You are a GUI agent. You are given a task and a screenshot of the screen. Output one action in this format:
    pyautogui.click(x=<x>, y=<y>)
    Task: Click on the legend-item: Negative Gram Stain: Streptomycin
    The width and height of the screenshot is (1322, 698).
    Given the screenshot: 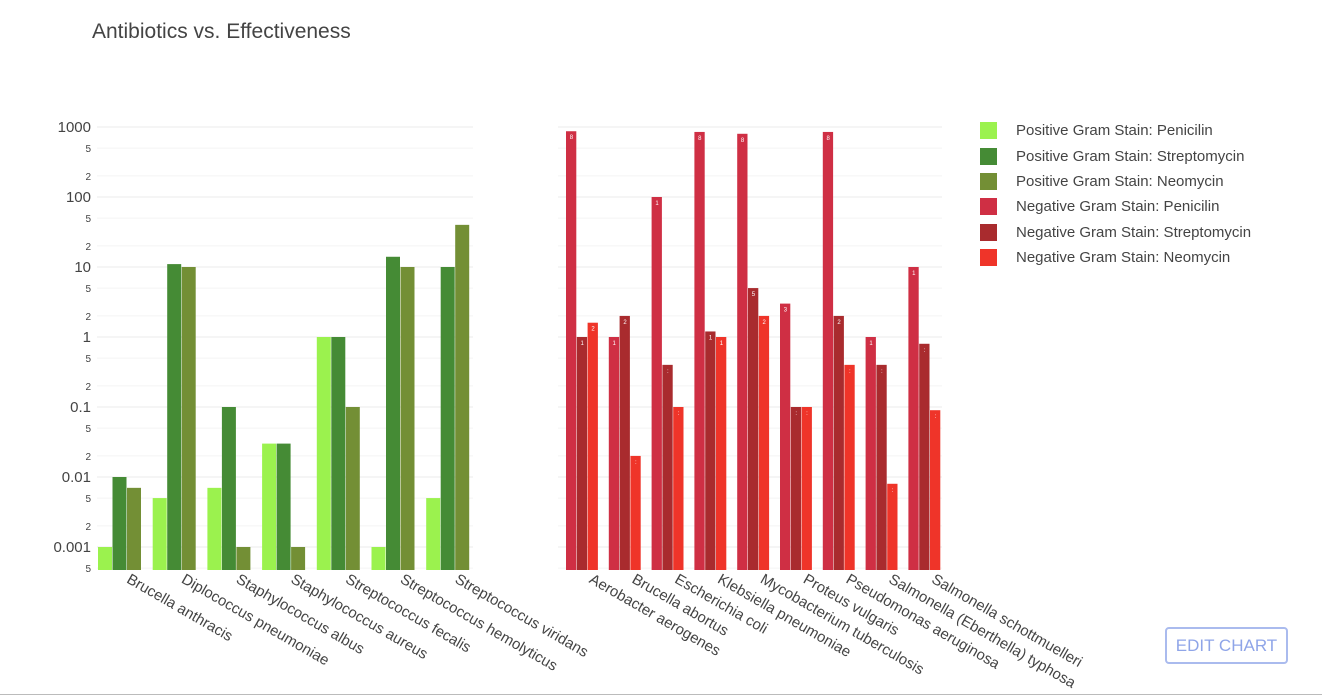 What is the action you would take?
    pyautogui.click(x=1115, y=232)
    